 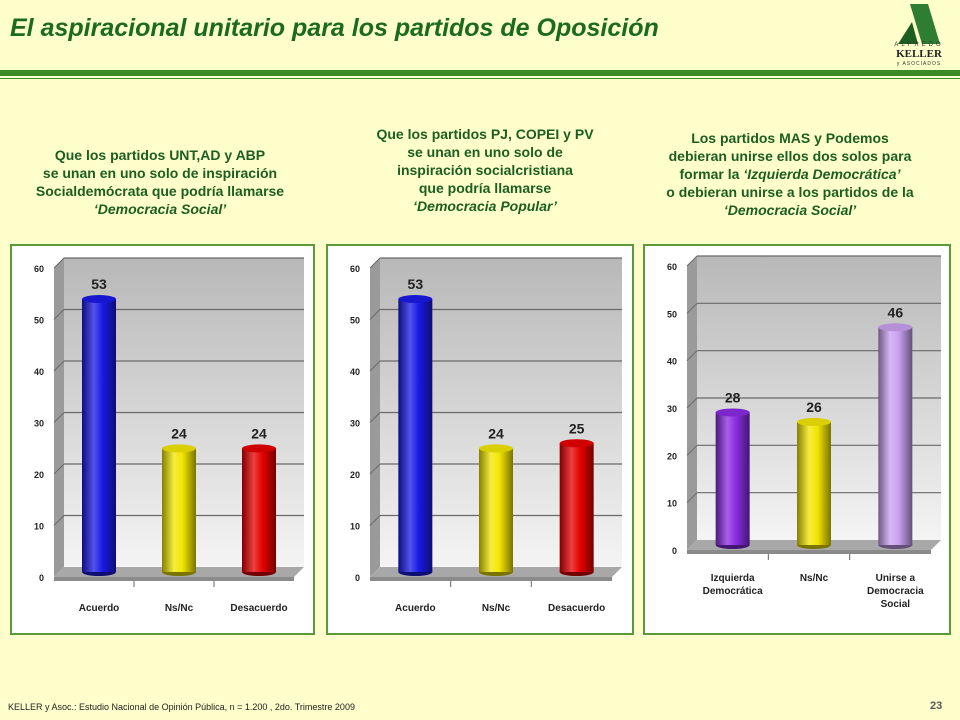 I want to click on x-tick-label: Acuerdo, so click(x=415, y=608).